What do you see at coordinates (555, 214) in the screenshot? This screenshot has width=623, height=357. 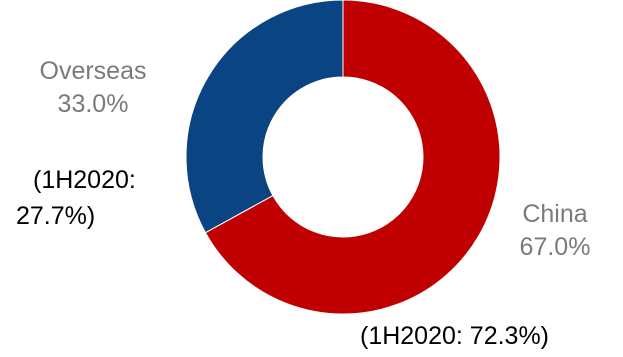 I see `slice-label-china: China` at bounding box center [555, 214].